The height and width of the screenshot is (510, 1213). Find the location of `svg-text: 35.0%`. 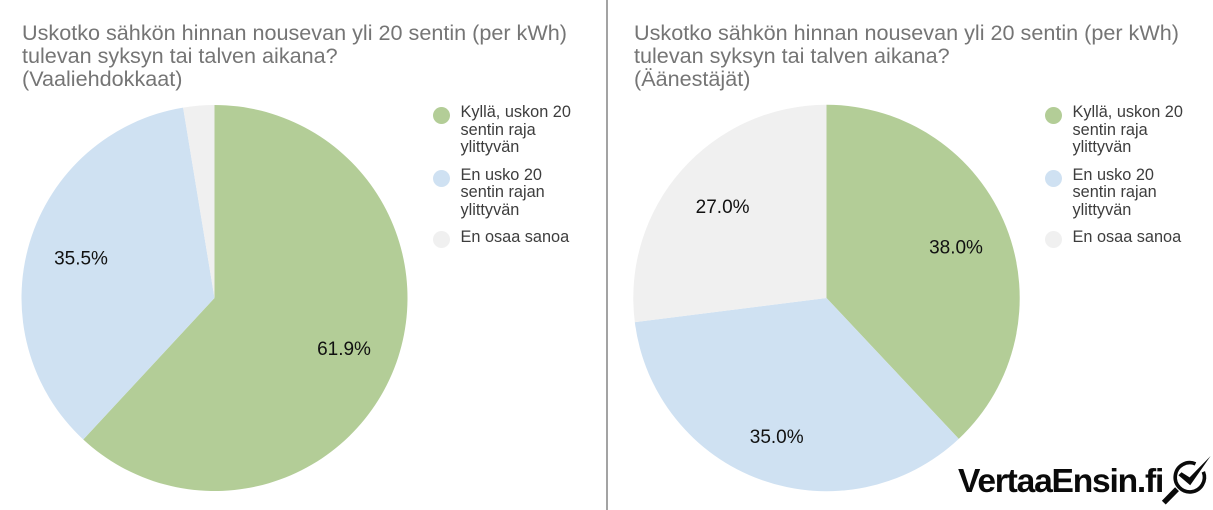

svg-text: 35.0% is located at coordinates (777, 437).